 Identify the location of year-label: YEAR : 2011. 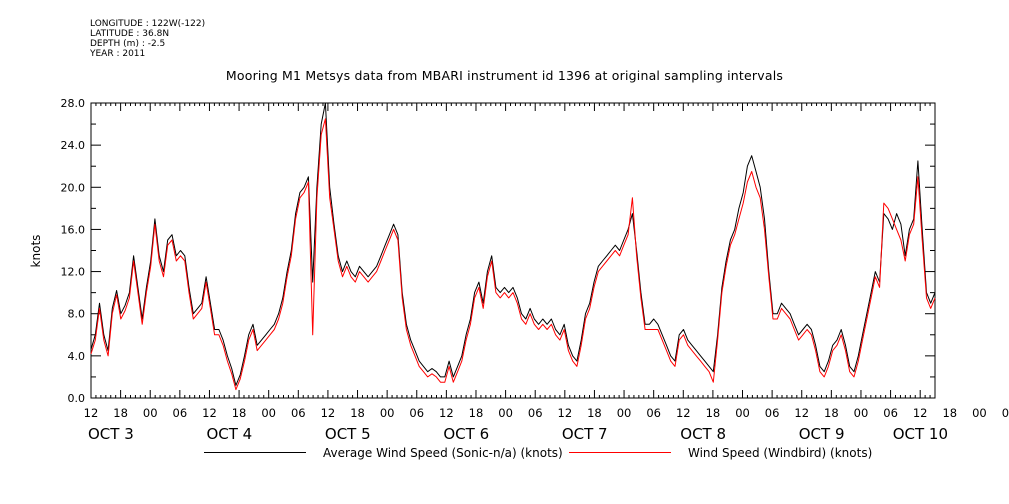
(118, 54).